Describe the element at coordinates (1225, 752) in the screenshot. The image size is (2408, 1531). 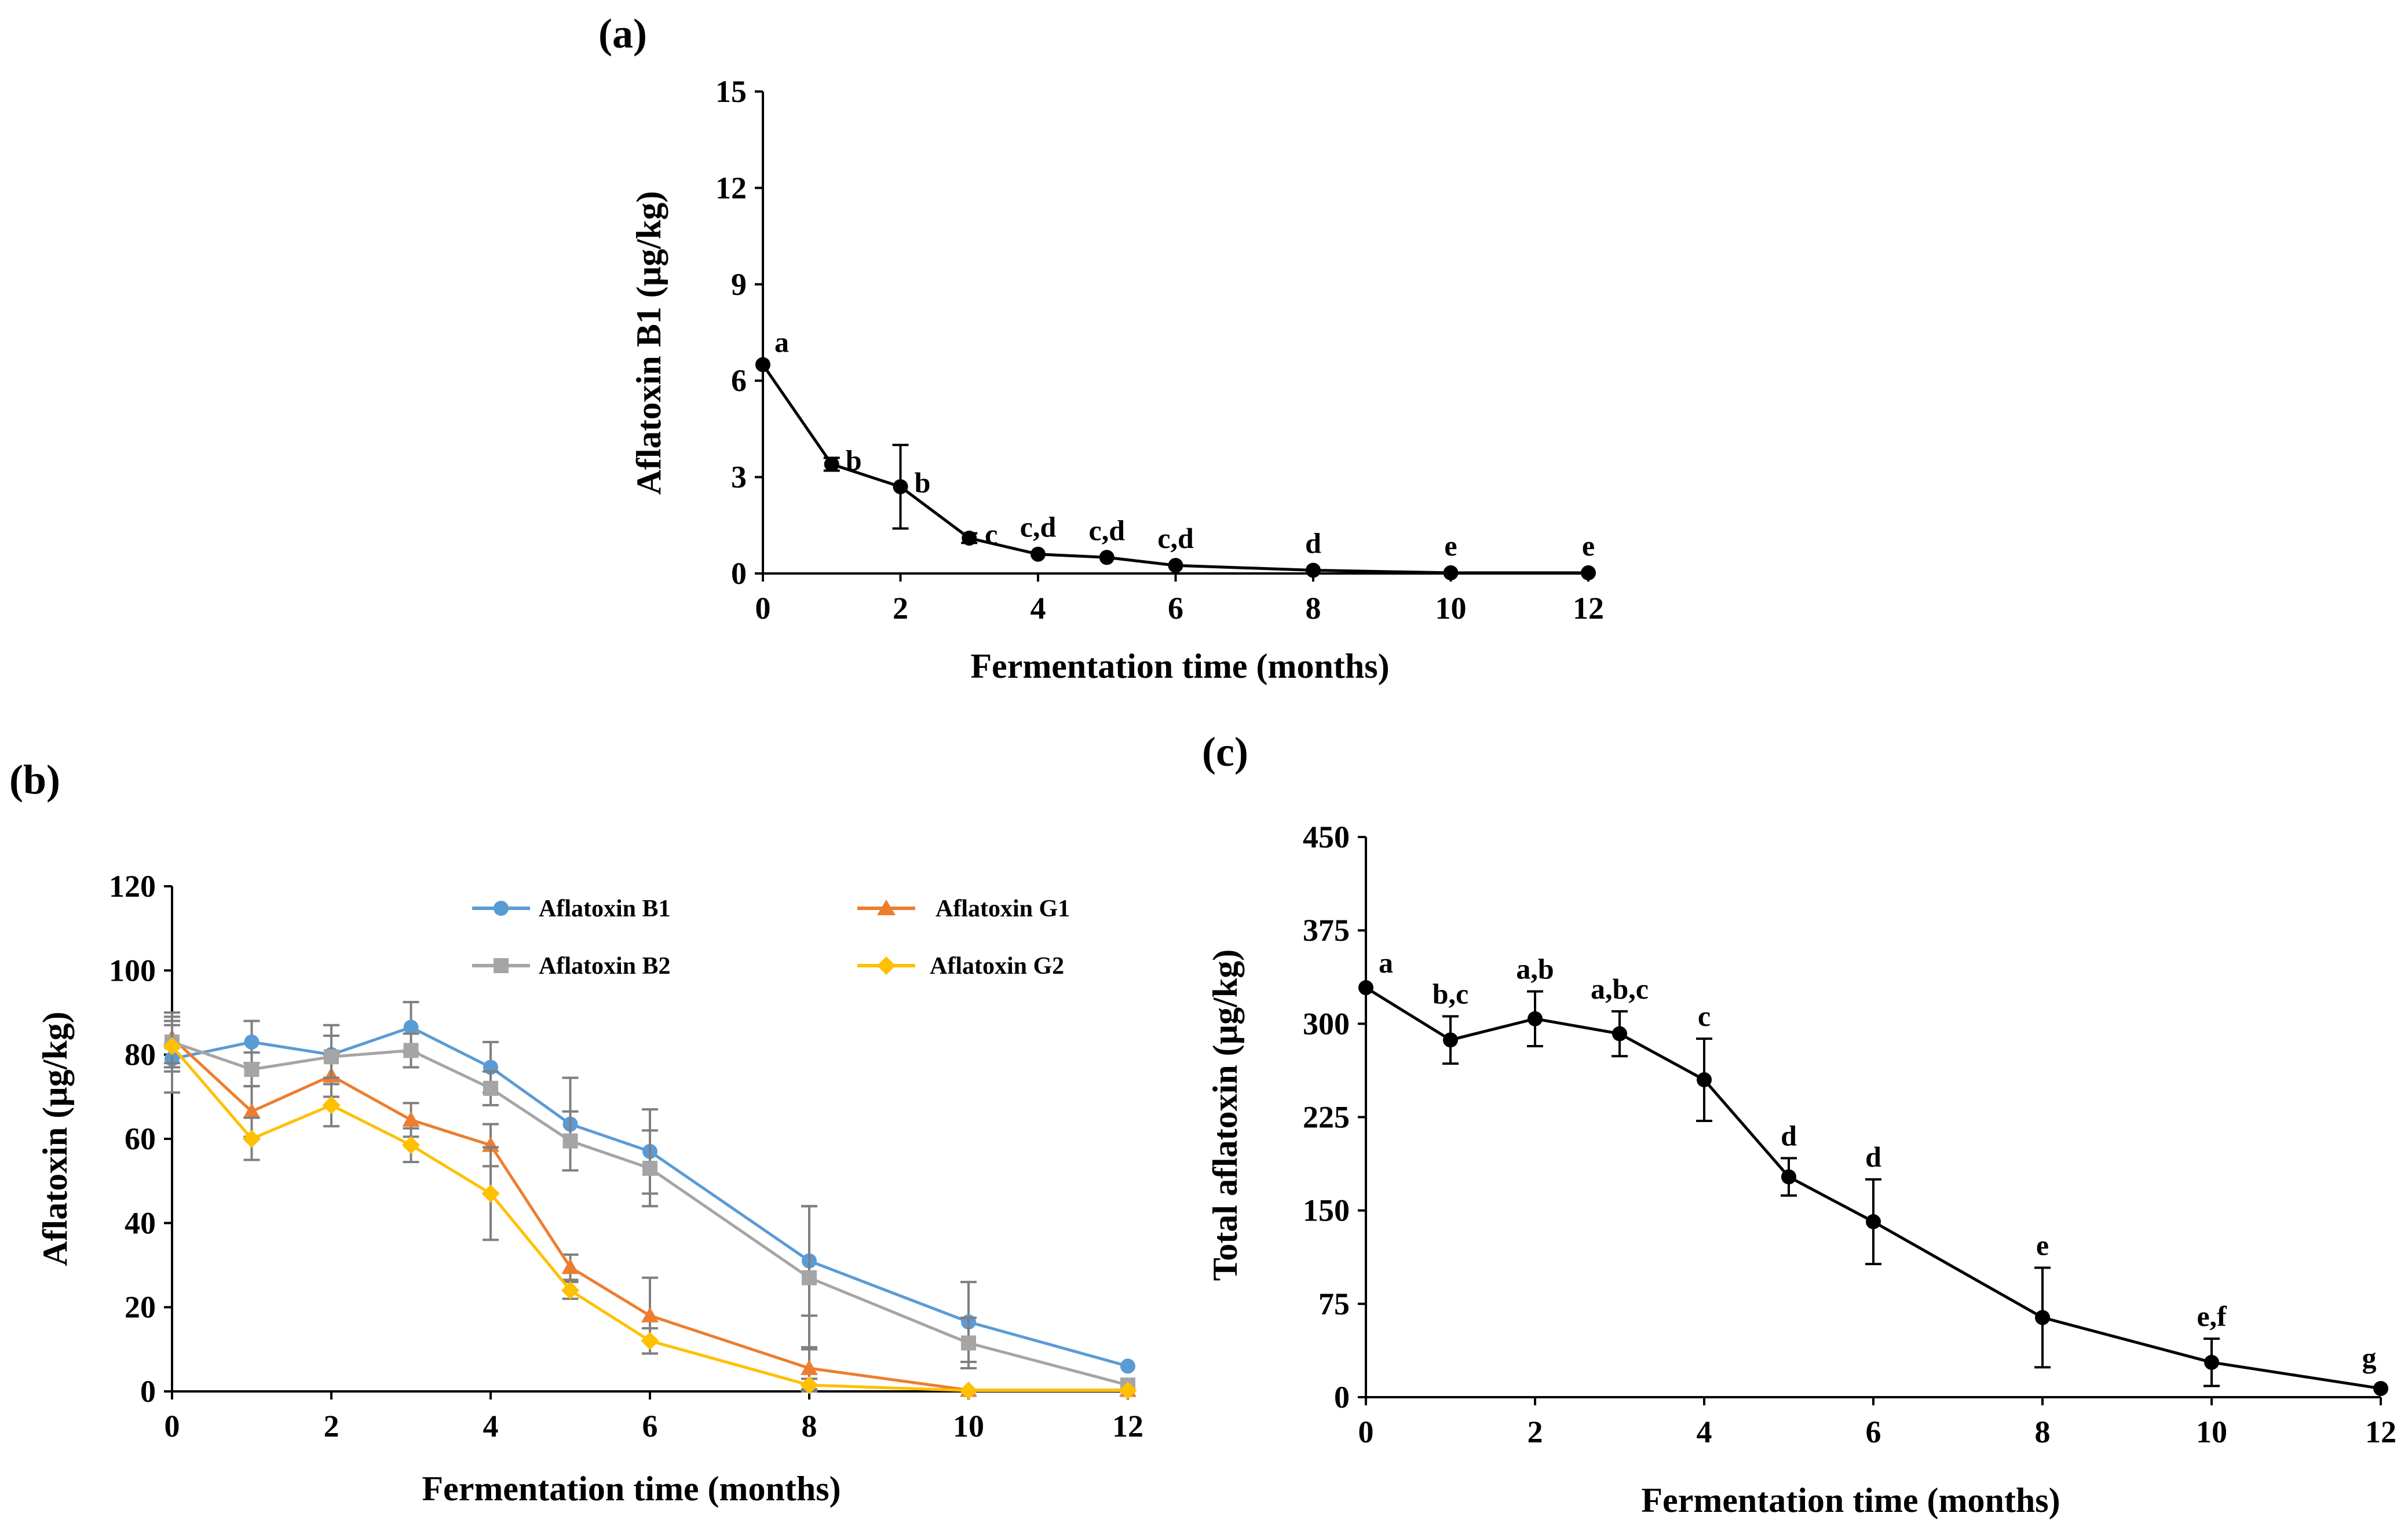
I see `panel-c-label: (c)` at that location.